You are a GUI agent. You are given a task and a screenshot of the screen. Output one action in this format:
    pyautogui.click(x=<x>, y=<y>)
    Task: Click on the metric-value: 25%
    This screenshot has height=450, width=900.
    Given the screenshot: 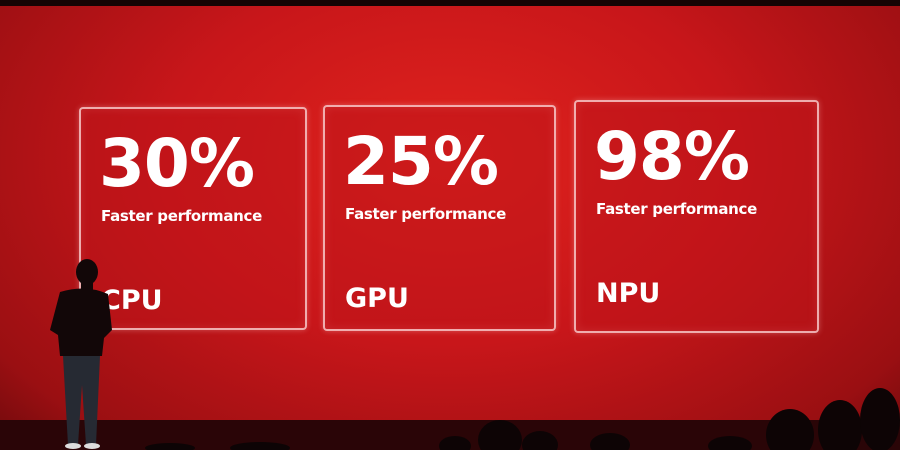 What is the action you would take?
    pyautogui.click(x=421, y=161)
    